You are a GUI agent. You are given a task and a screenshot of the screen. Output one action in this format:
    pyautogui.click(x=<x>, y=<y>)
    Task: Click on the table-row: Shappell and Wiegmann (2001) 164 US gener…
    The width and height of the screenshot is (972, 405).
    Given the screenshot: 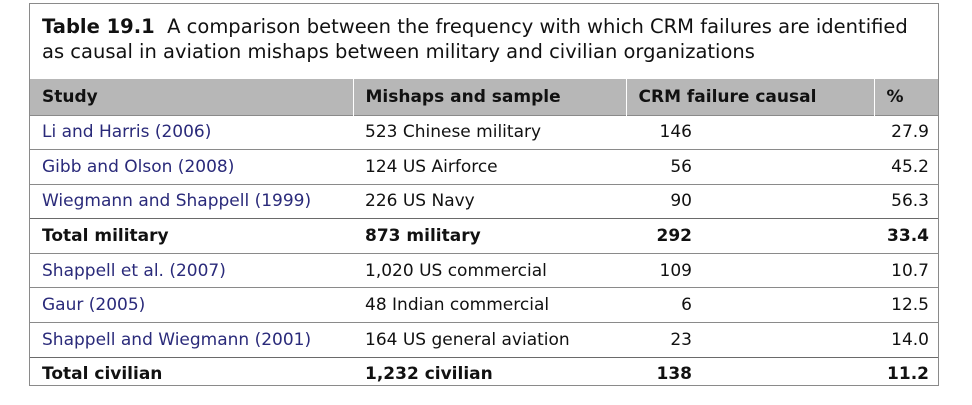 What is the action you would take?
    pyautogui.click(x=484, y=340)
    